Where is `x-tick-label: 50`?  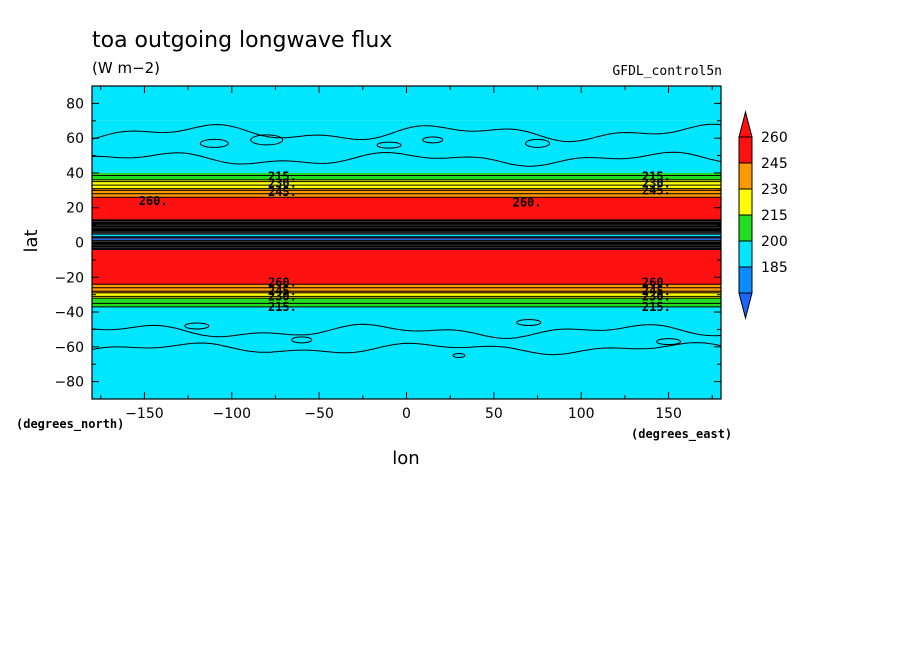 x-tick-label: 50 is located at coordinates (494, 414).